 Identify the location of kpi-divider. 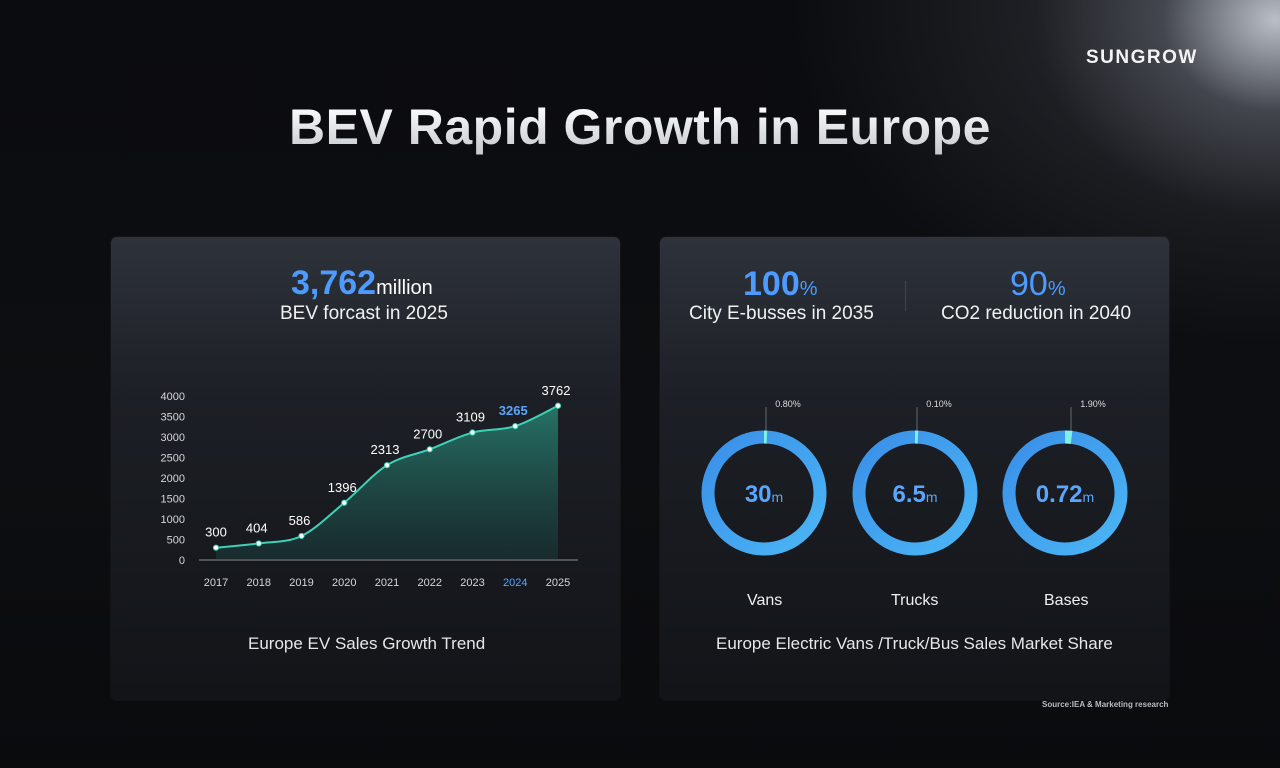
(905, 296).